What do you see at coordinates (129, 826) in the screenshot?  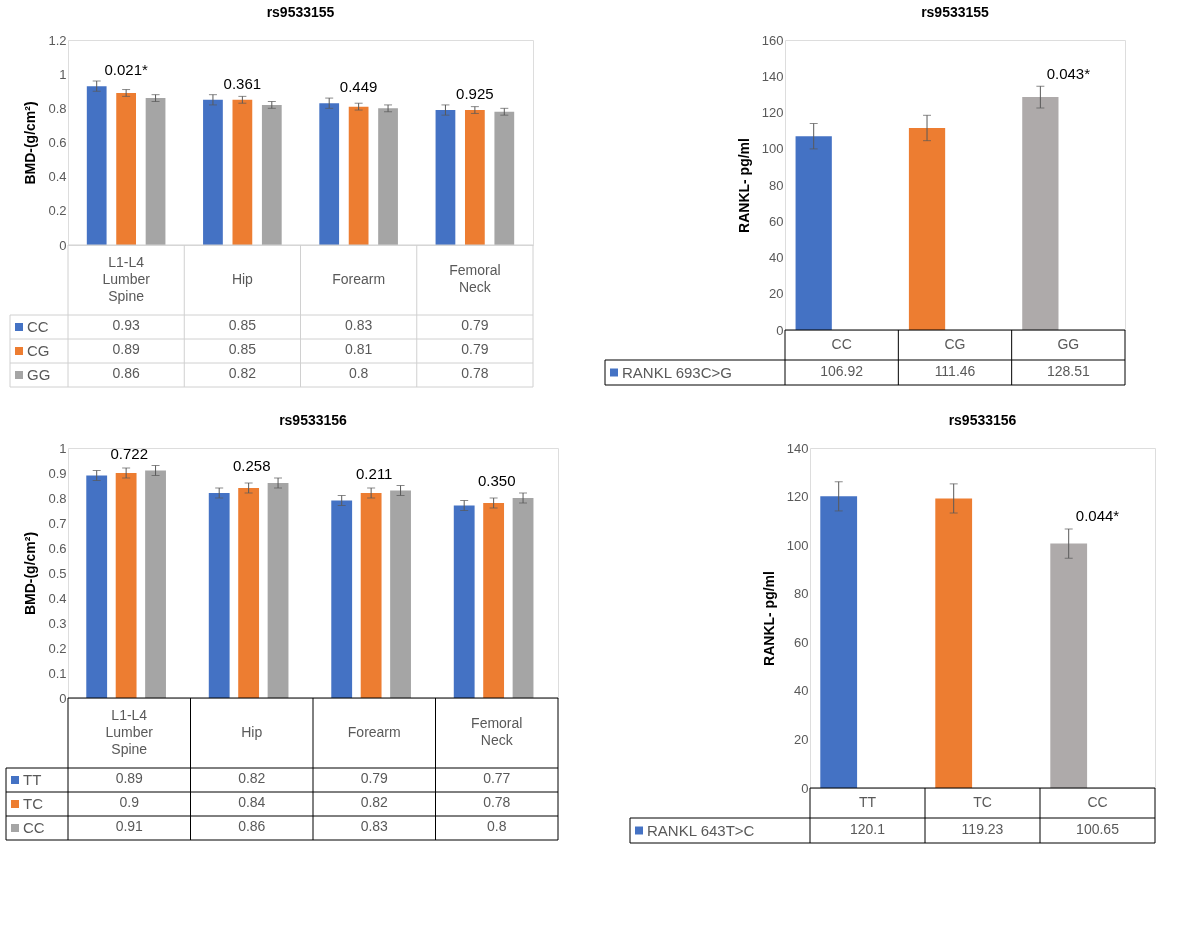 I see `data-label: 0.91` at bounding box center [129, 826].